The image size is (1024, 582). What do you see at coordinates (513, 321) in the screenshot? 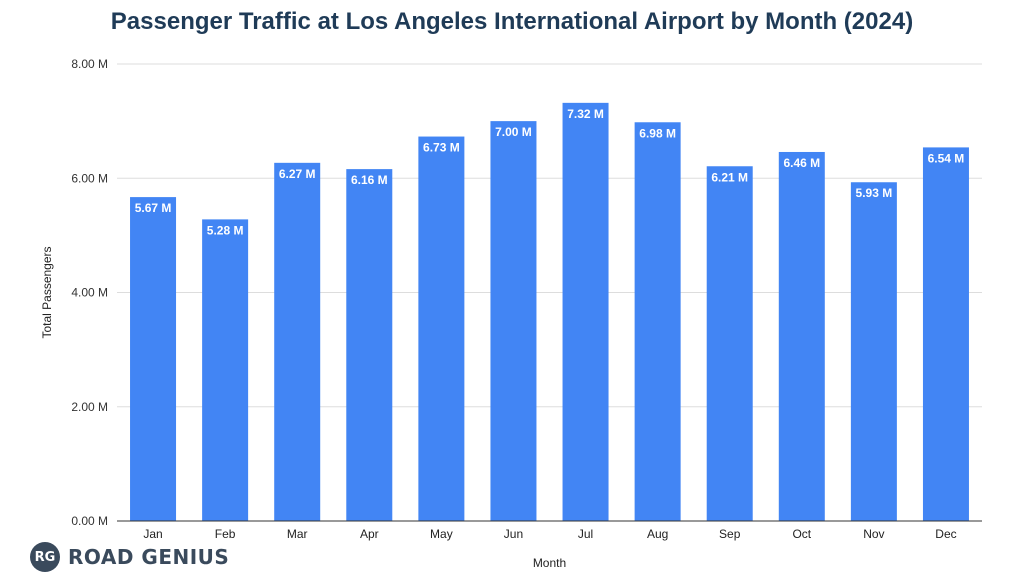
I see `bar-jun` at bounding box center [513, 321].